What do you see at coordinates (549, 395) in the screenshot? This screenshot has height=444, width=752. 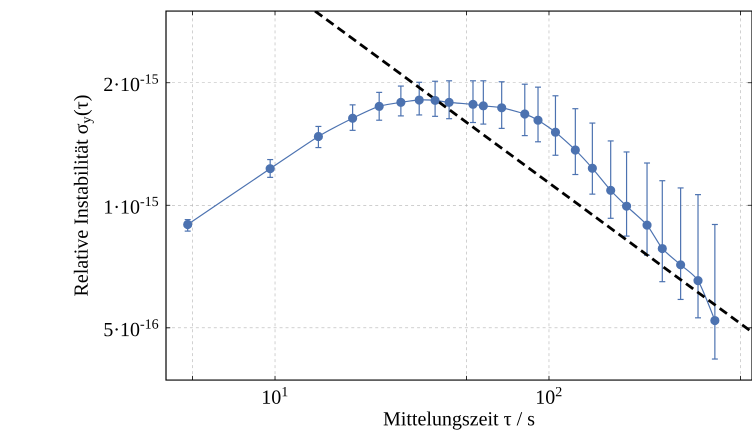 I see `x-tick-label: 10$^{2}$` at bounding box center [549, 395].